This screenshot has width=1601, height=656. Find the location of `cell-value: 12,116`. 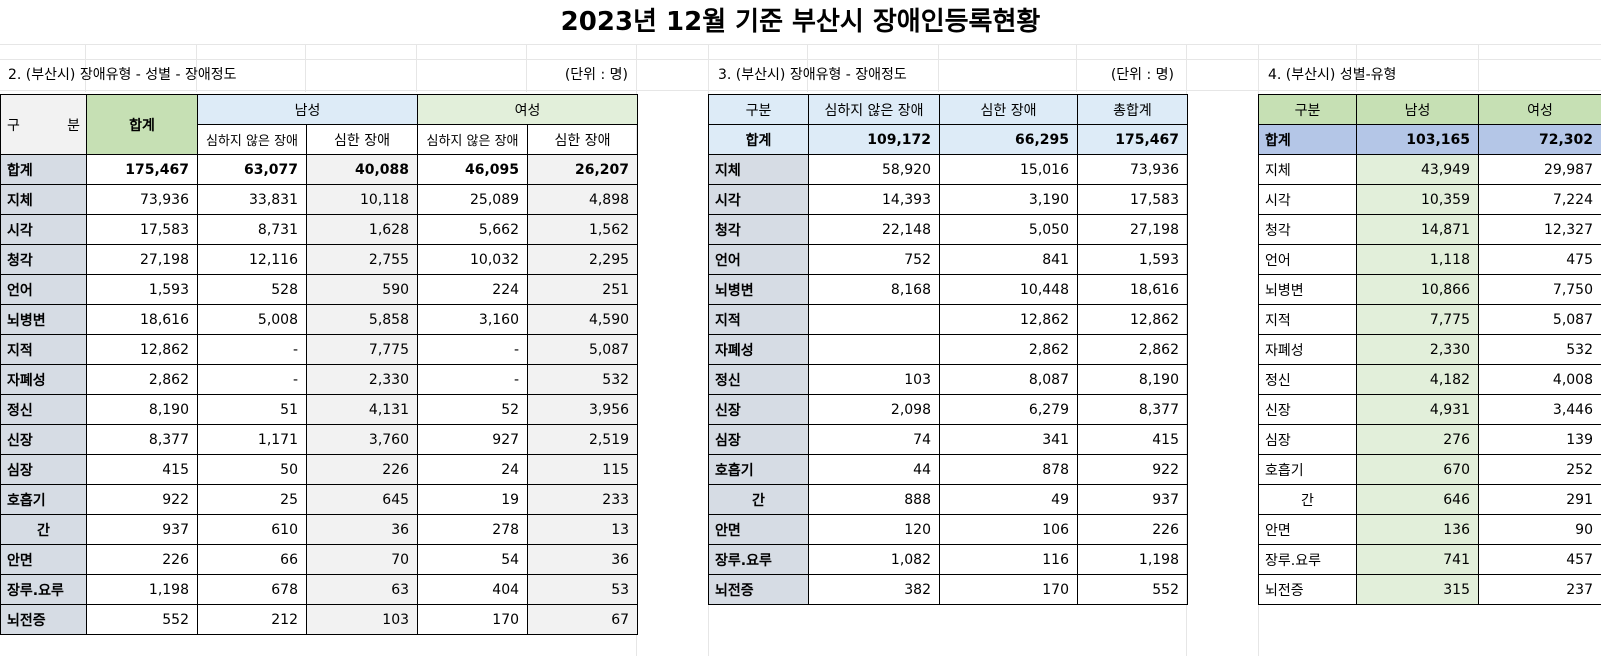

cell-value: 12,116 is located at coordinates (252, 259).